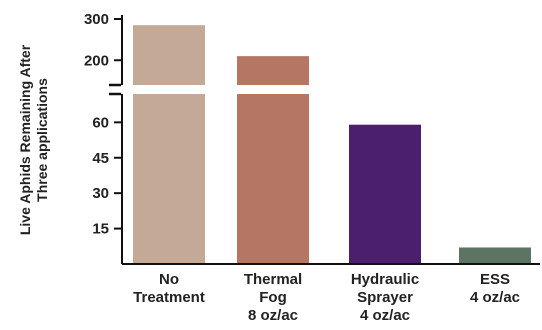  I want to click on y-tick-label: 60, so click(100, 122).